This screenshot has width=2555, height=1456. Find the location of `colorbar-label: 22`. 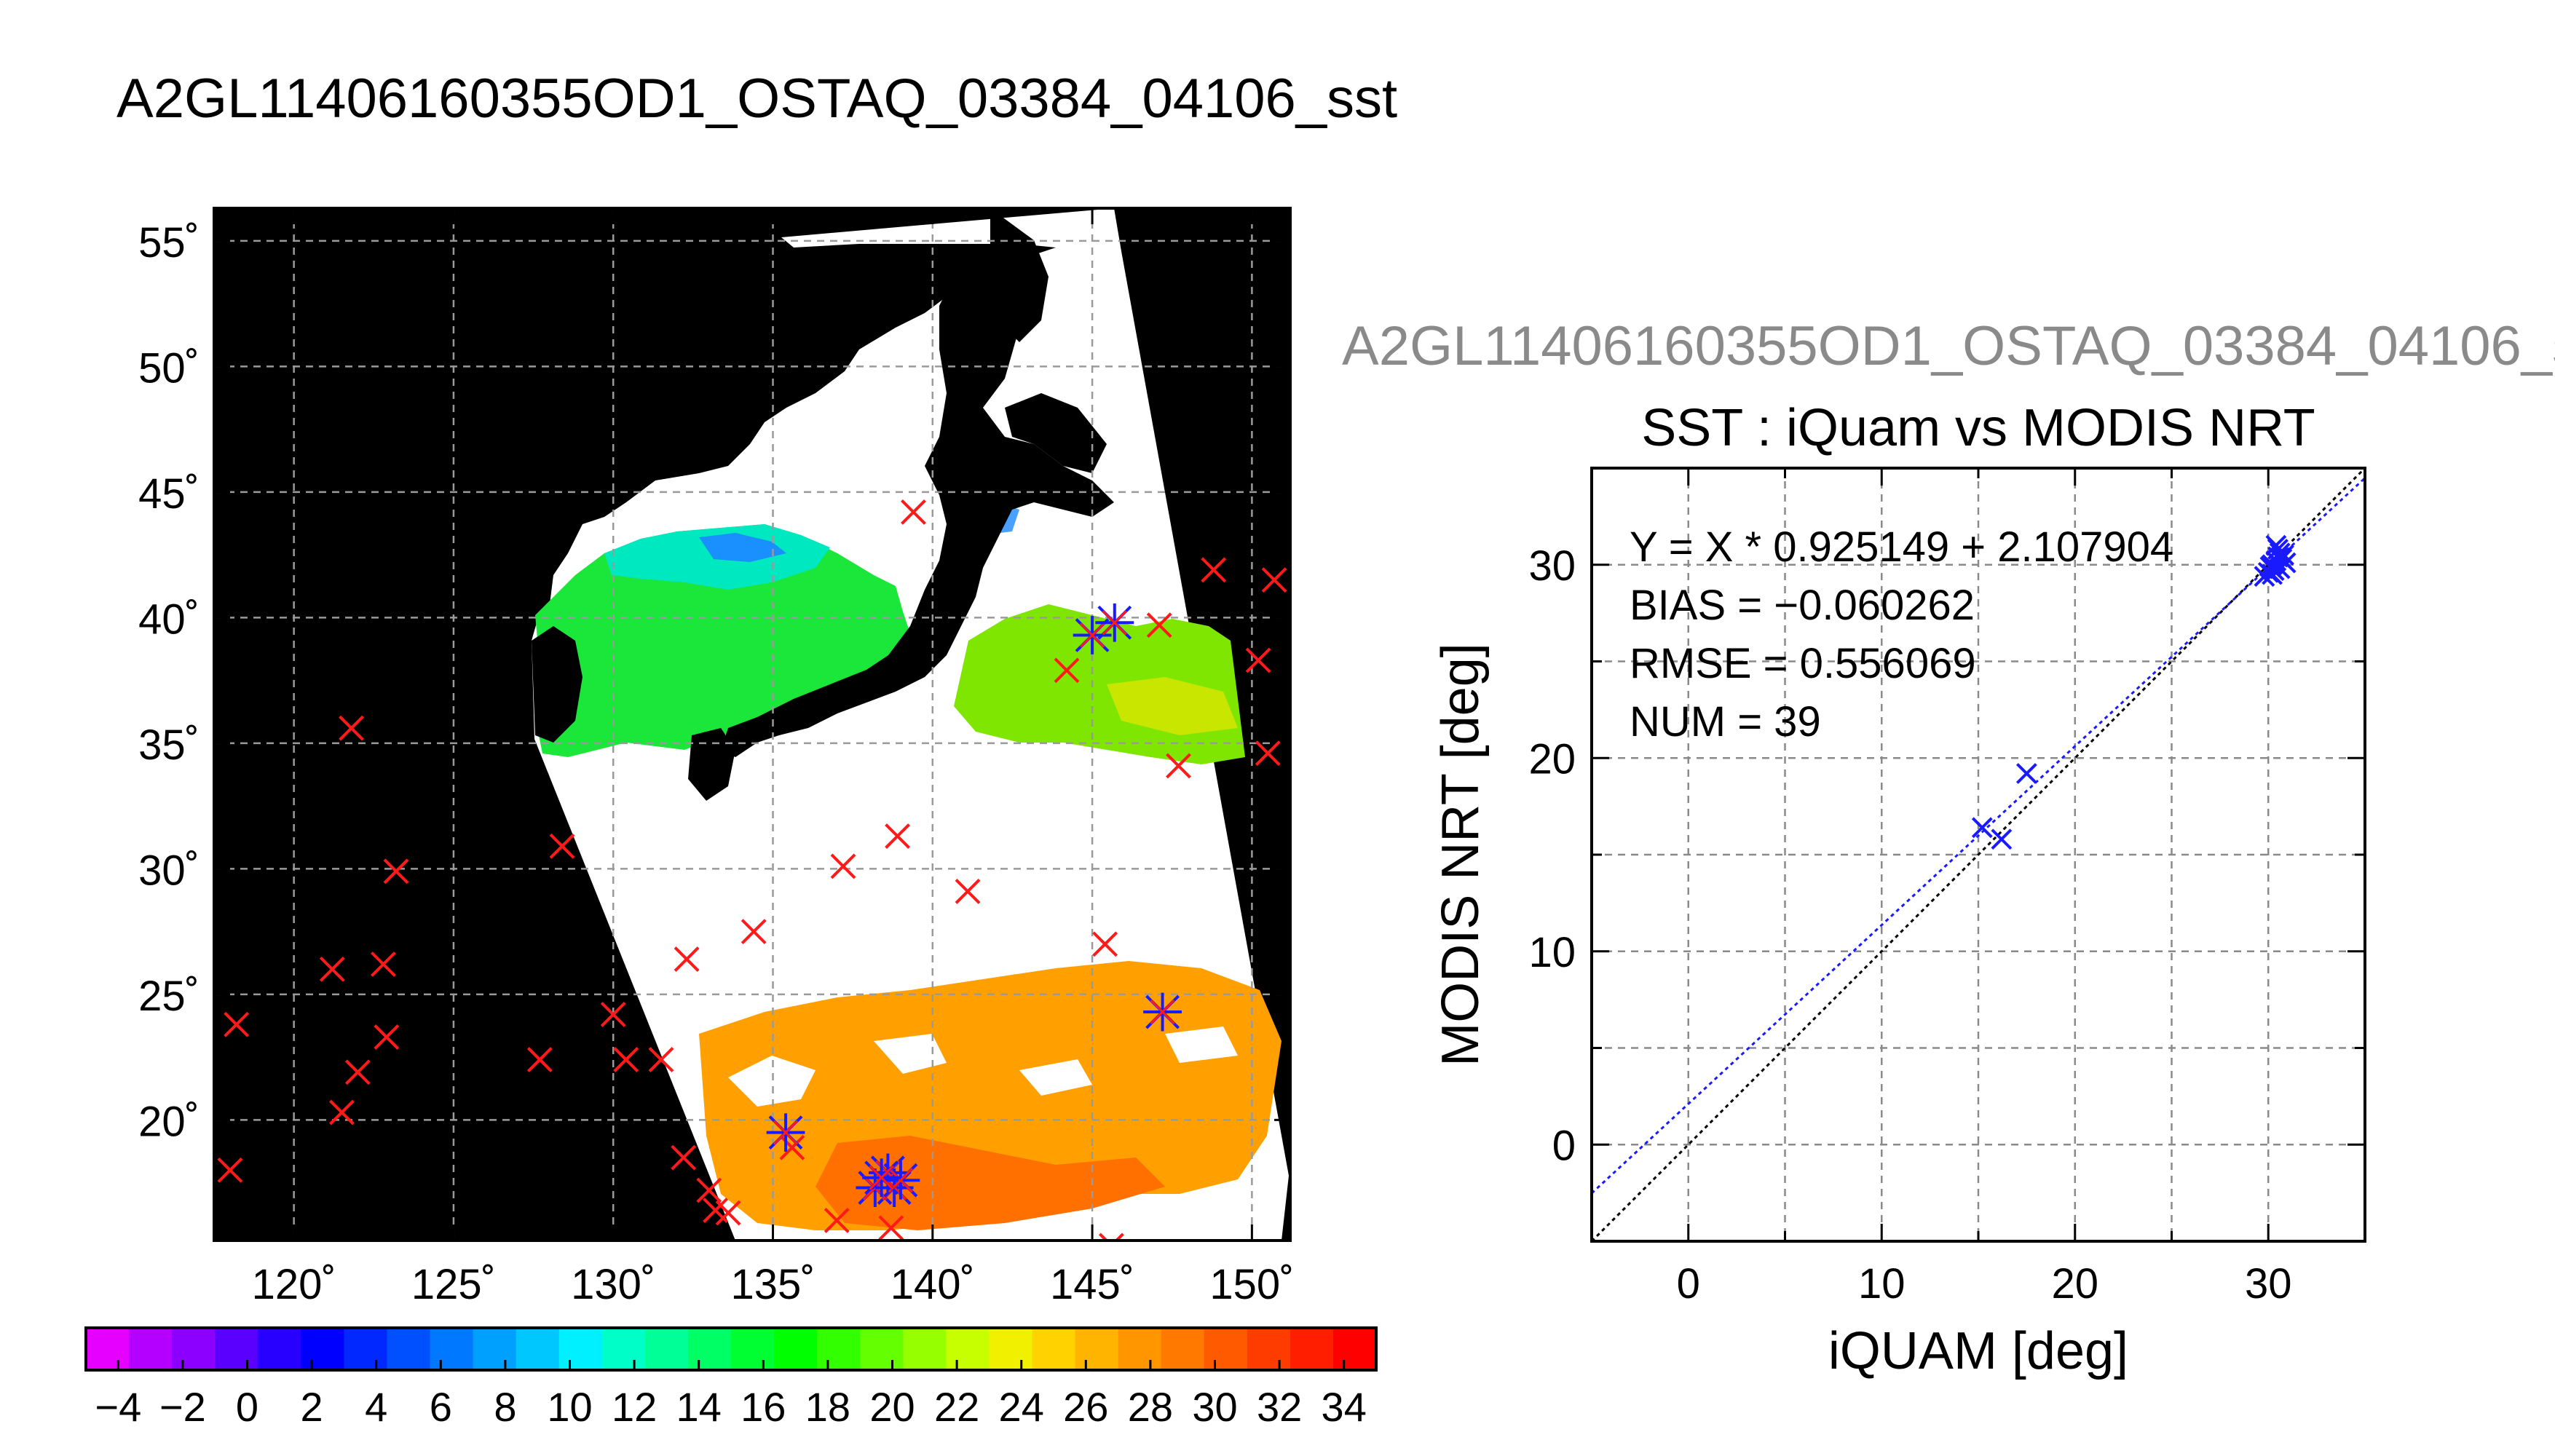

colorbar-label: 22 is located at coordinates (956, 1407).